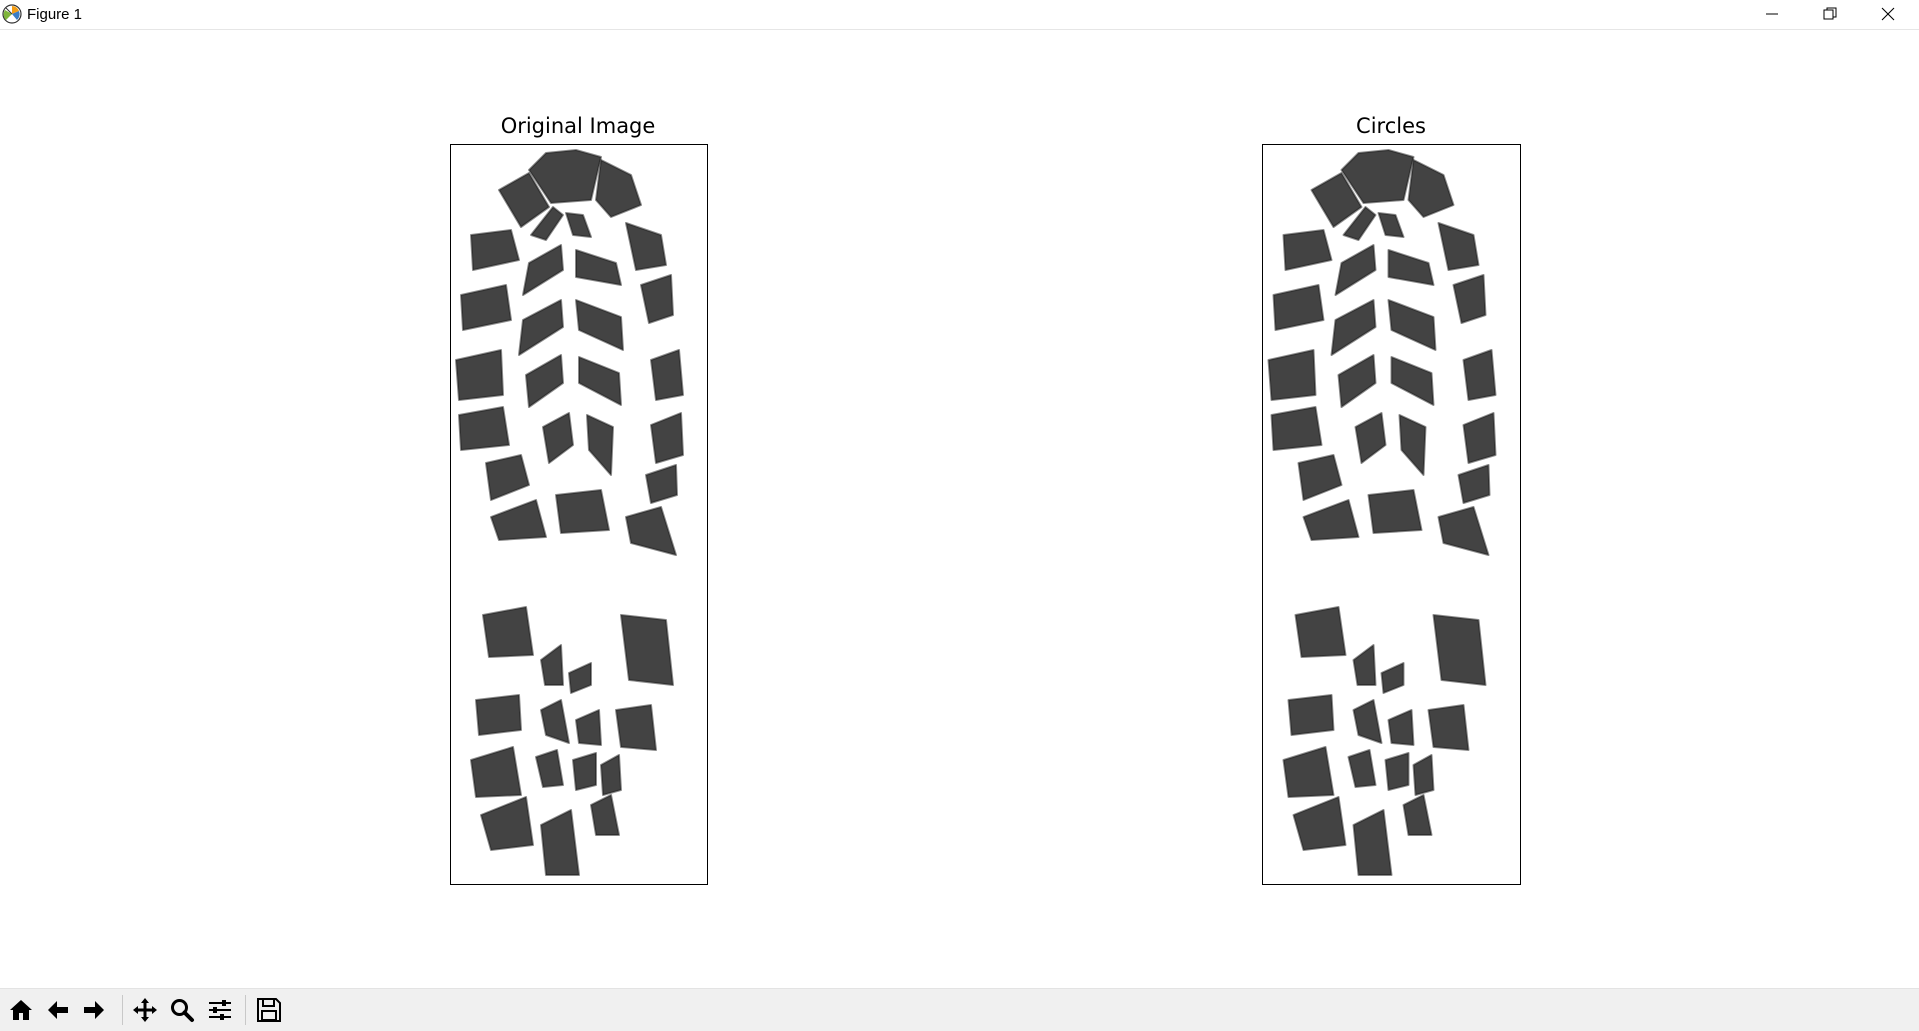  I want to click on configure-subplots-icon, so click(220, 1010).